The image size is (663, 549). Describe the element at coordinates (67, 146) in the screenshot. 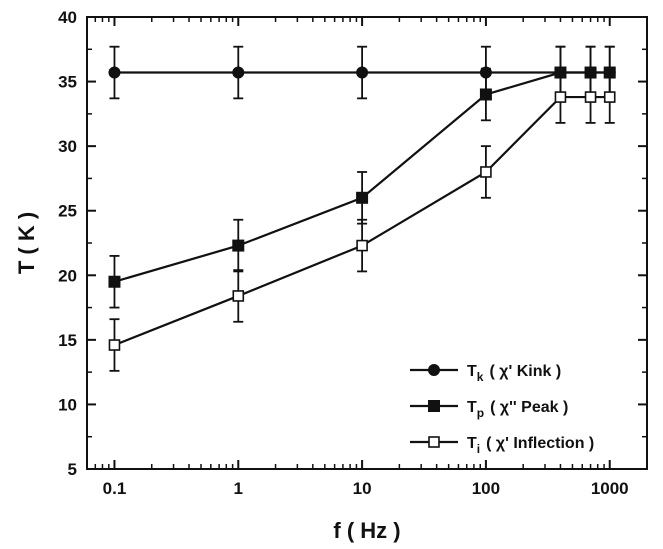

I see `y-tick-label: 30` at that location.